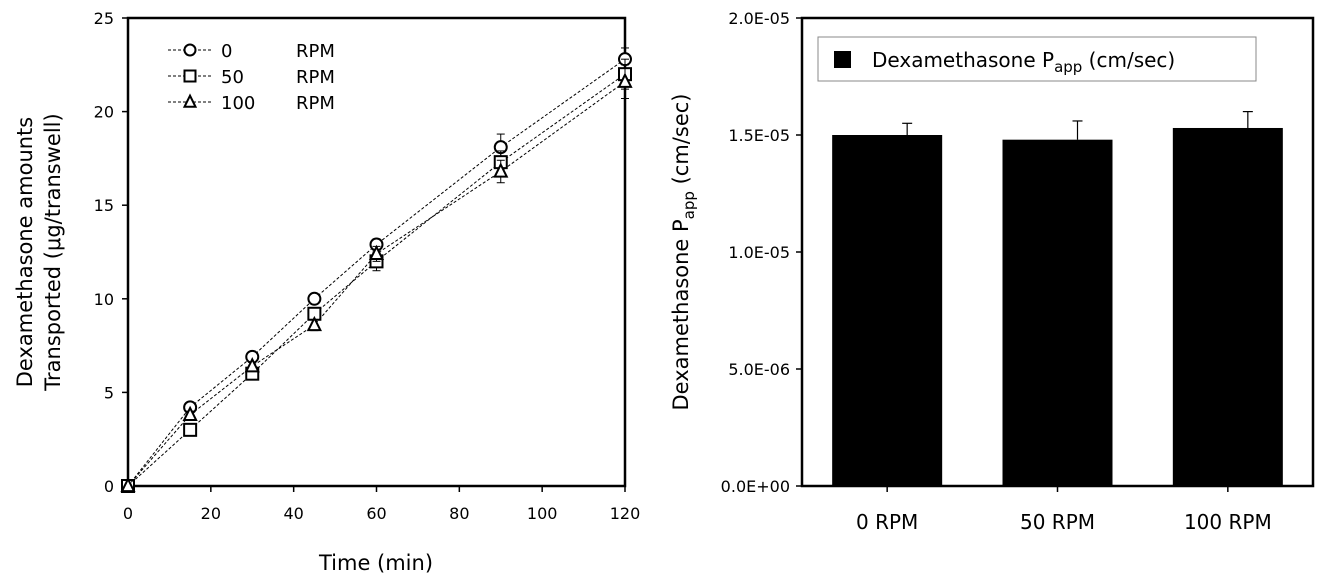 The height and width of the screenshot is (580, 1321). Describe the element at coordinates (232, 77) in the screenshot. I see `legend-label-value: 50` at that location.